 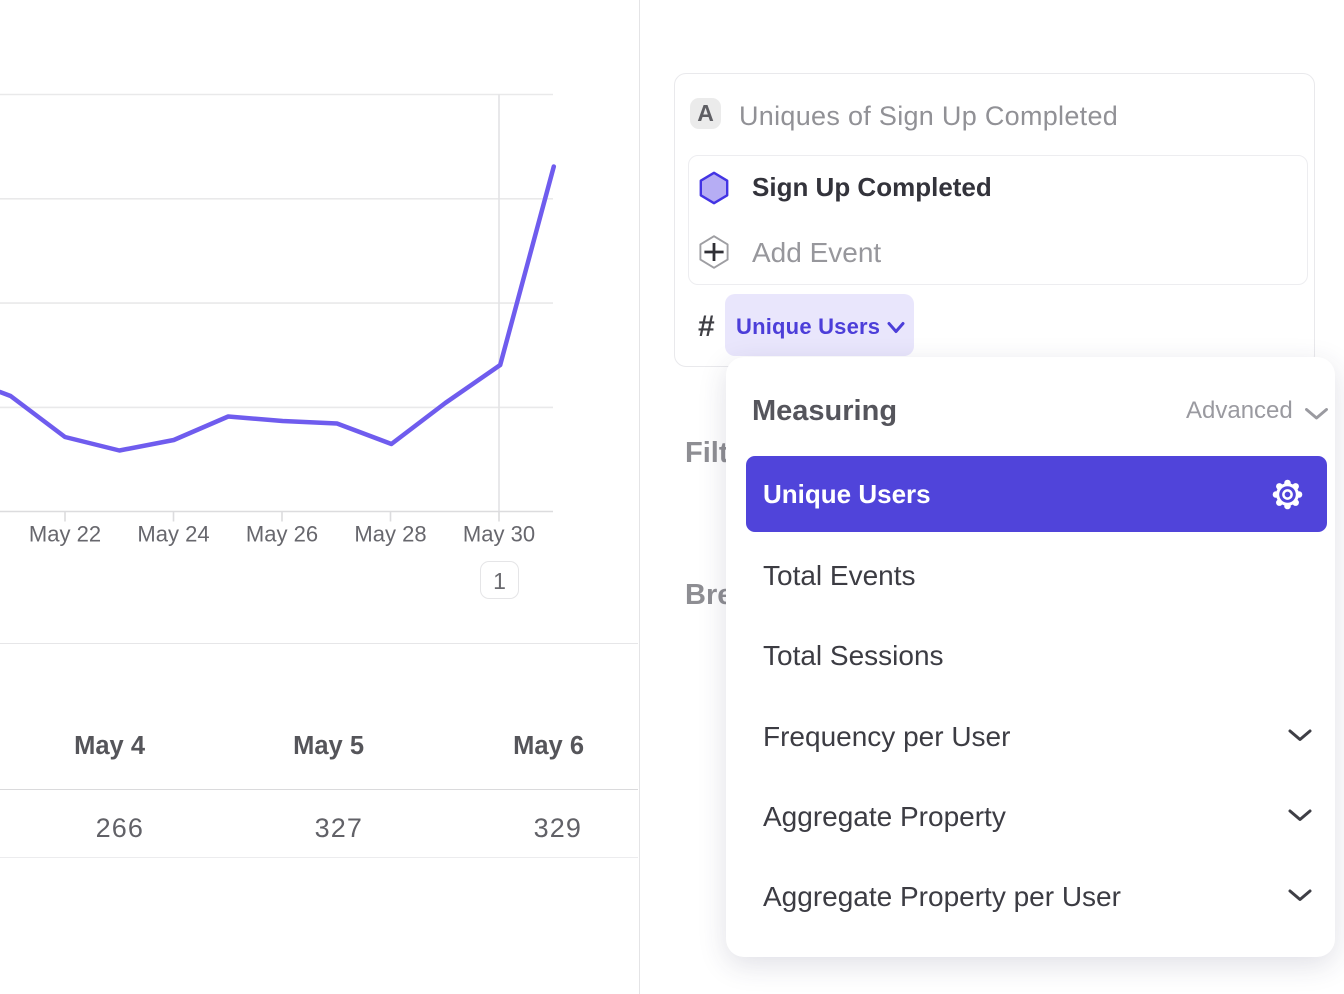 What do you see at coordinates (173, 534) in the screenshot?
I see `svg-text: May 24` at bounding box center [173, 534].